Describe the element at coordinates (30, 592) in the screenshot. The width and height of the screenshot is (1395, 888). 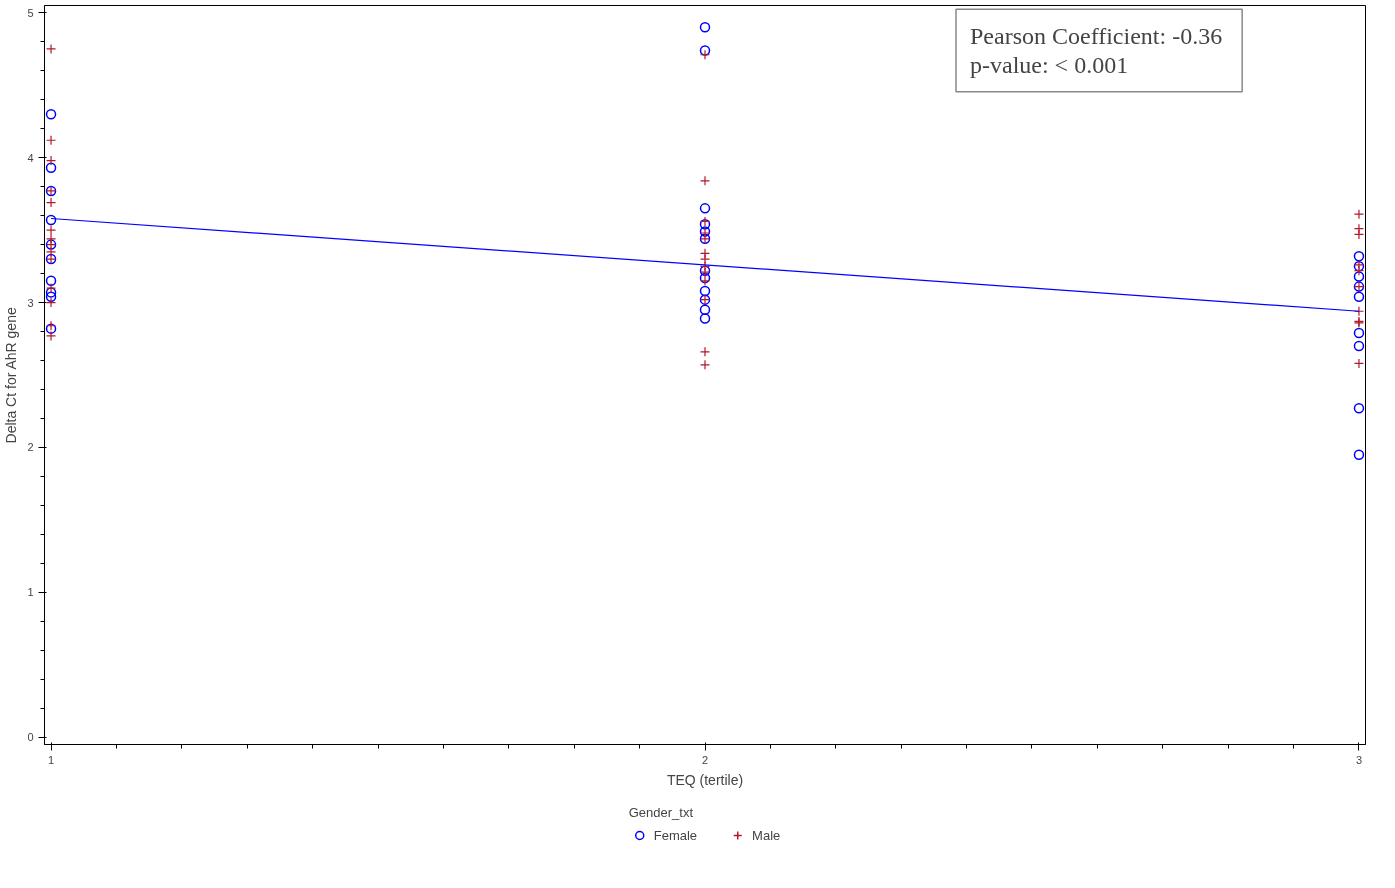
I see `y-tick-label: 1` at that location.